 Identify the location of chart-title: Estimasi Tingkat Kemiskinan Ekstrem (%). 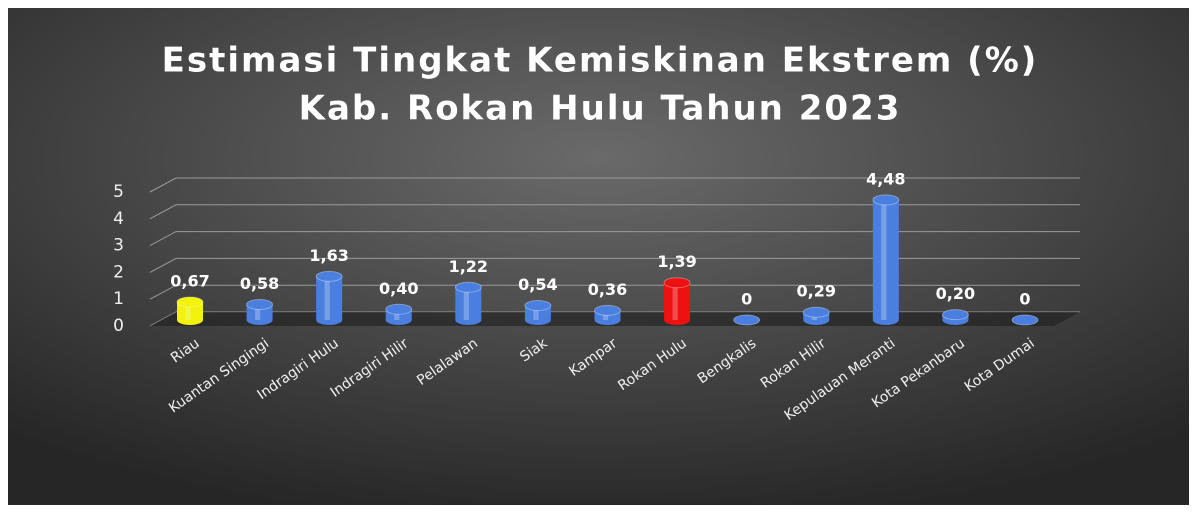
(600, 61).